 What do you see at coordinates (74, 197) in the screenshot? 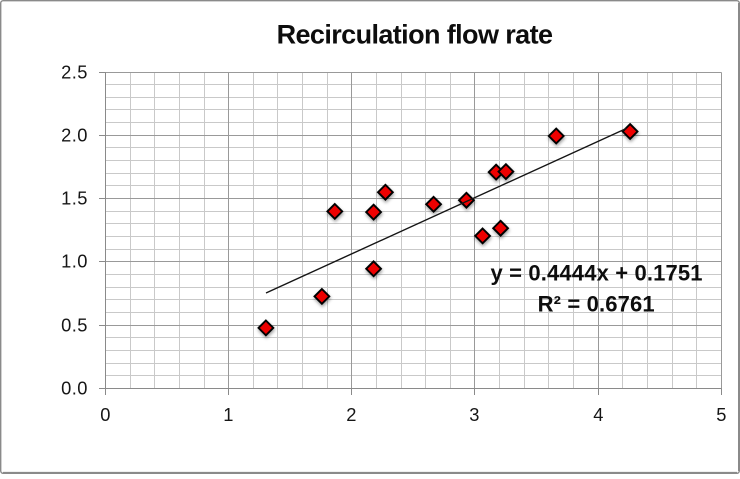
I see `svg-text: 1.5` at bounding box center [74, 197].